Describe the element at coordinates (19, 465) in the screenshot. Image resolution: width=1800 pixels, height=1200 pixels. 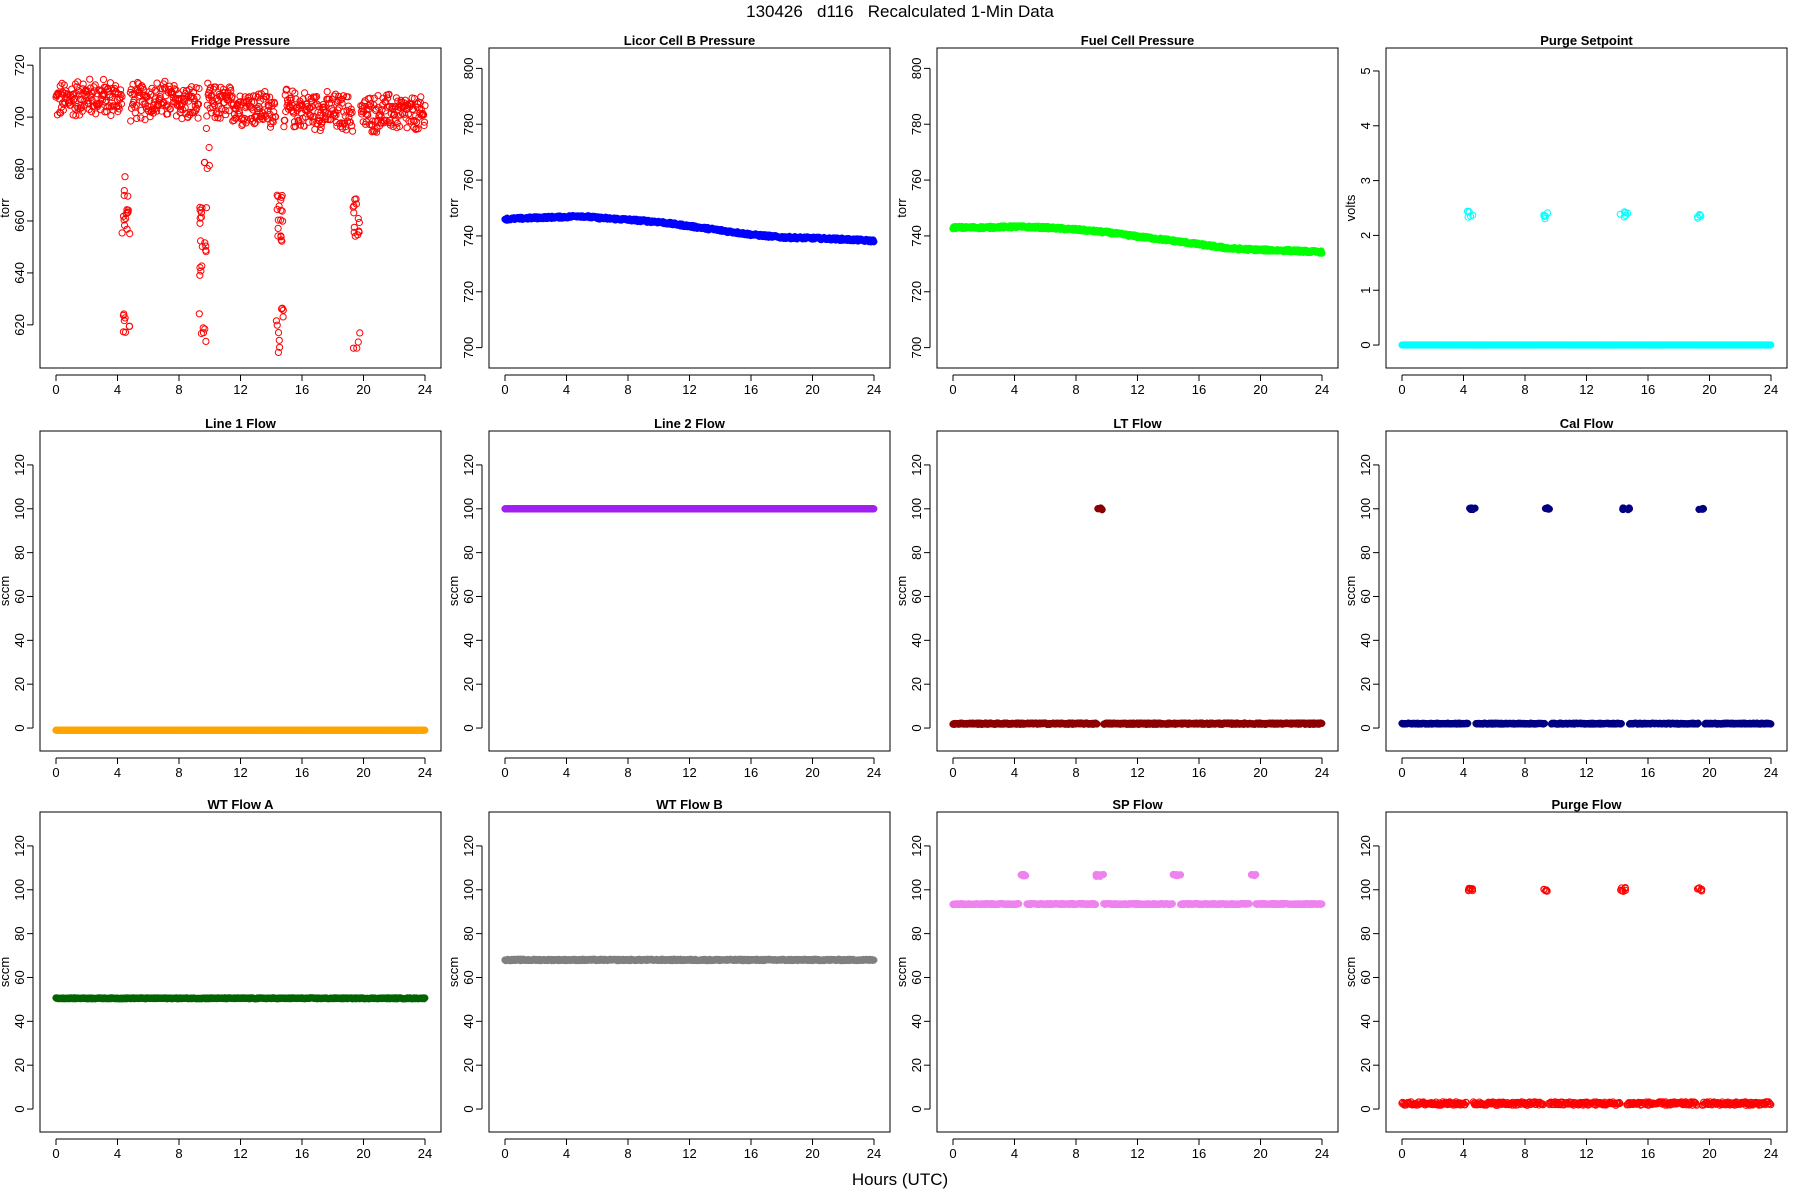
I see `y-tick-label: 120` at that location.